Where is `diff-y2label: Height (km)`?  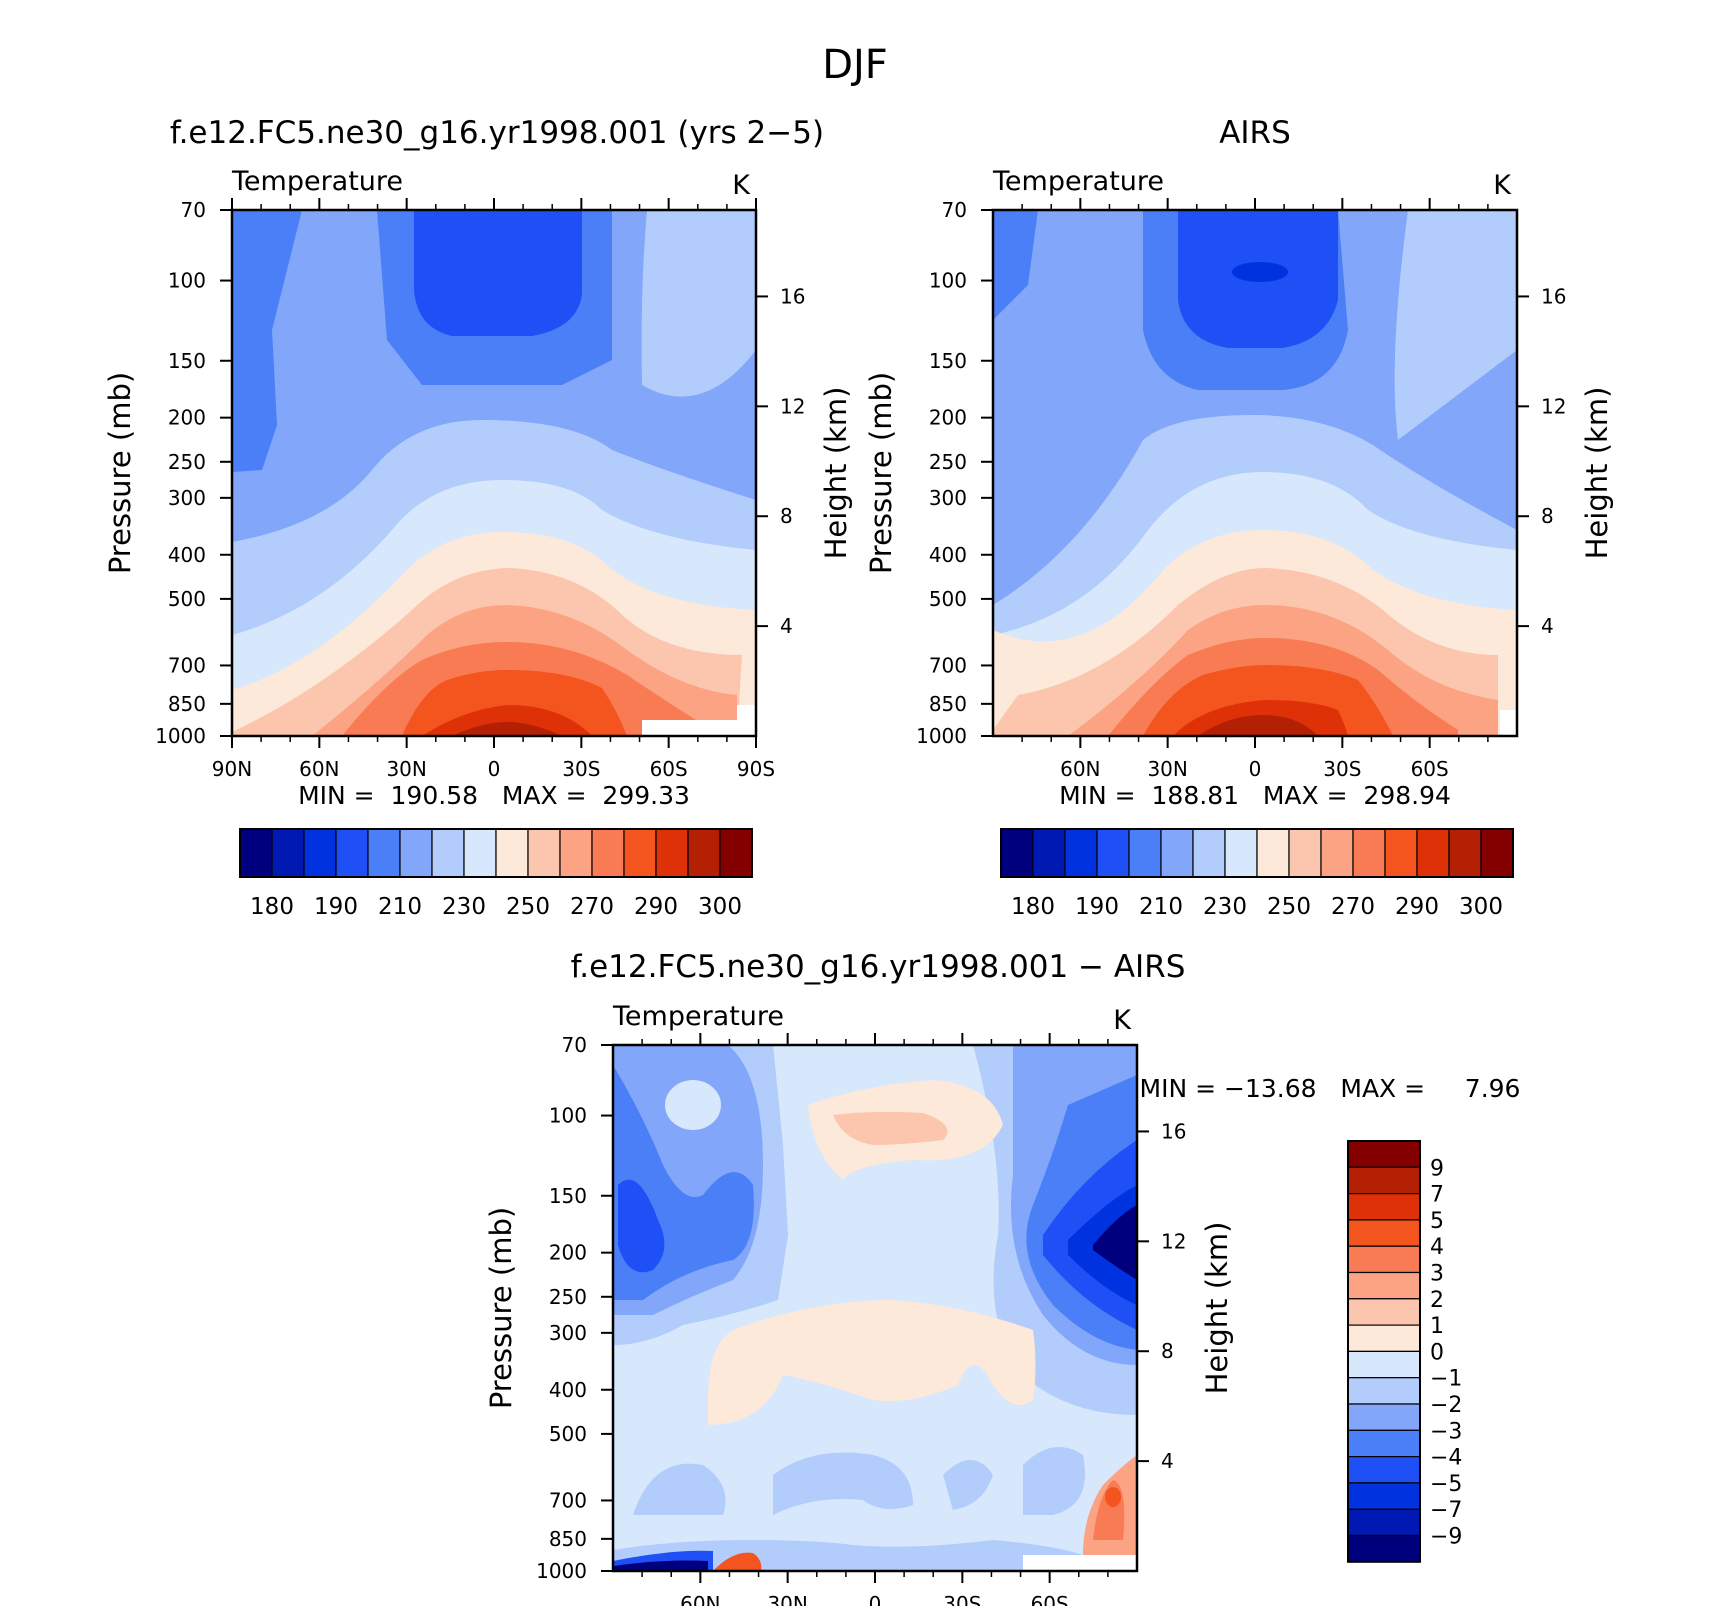 diff-y2label: Height (km) is located at coordinates (1217, 1308).